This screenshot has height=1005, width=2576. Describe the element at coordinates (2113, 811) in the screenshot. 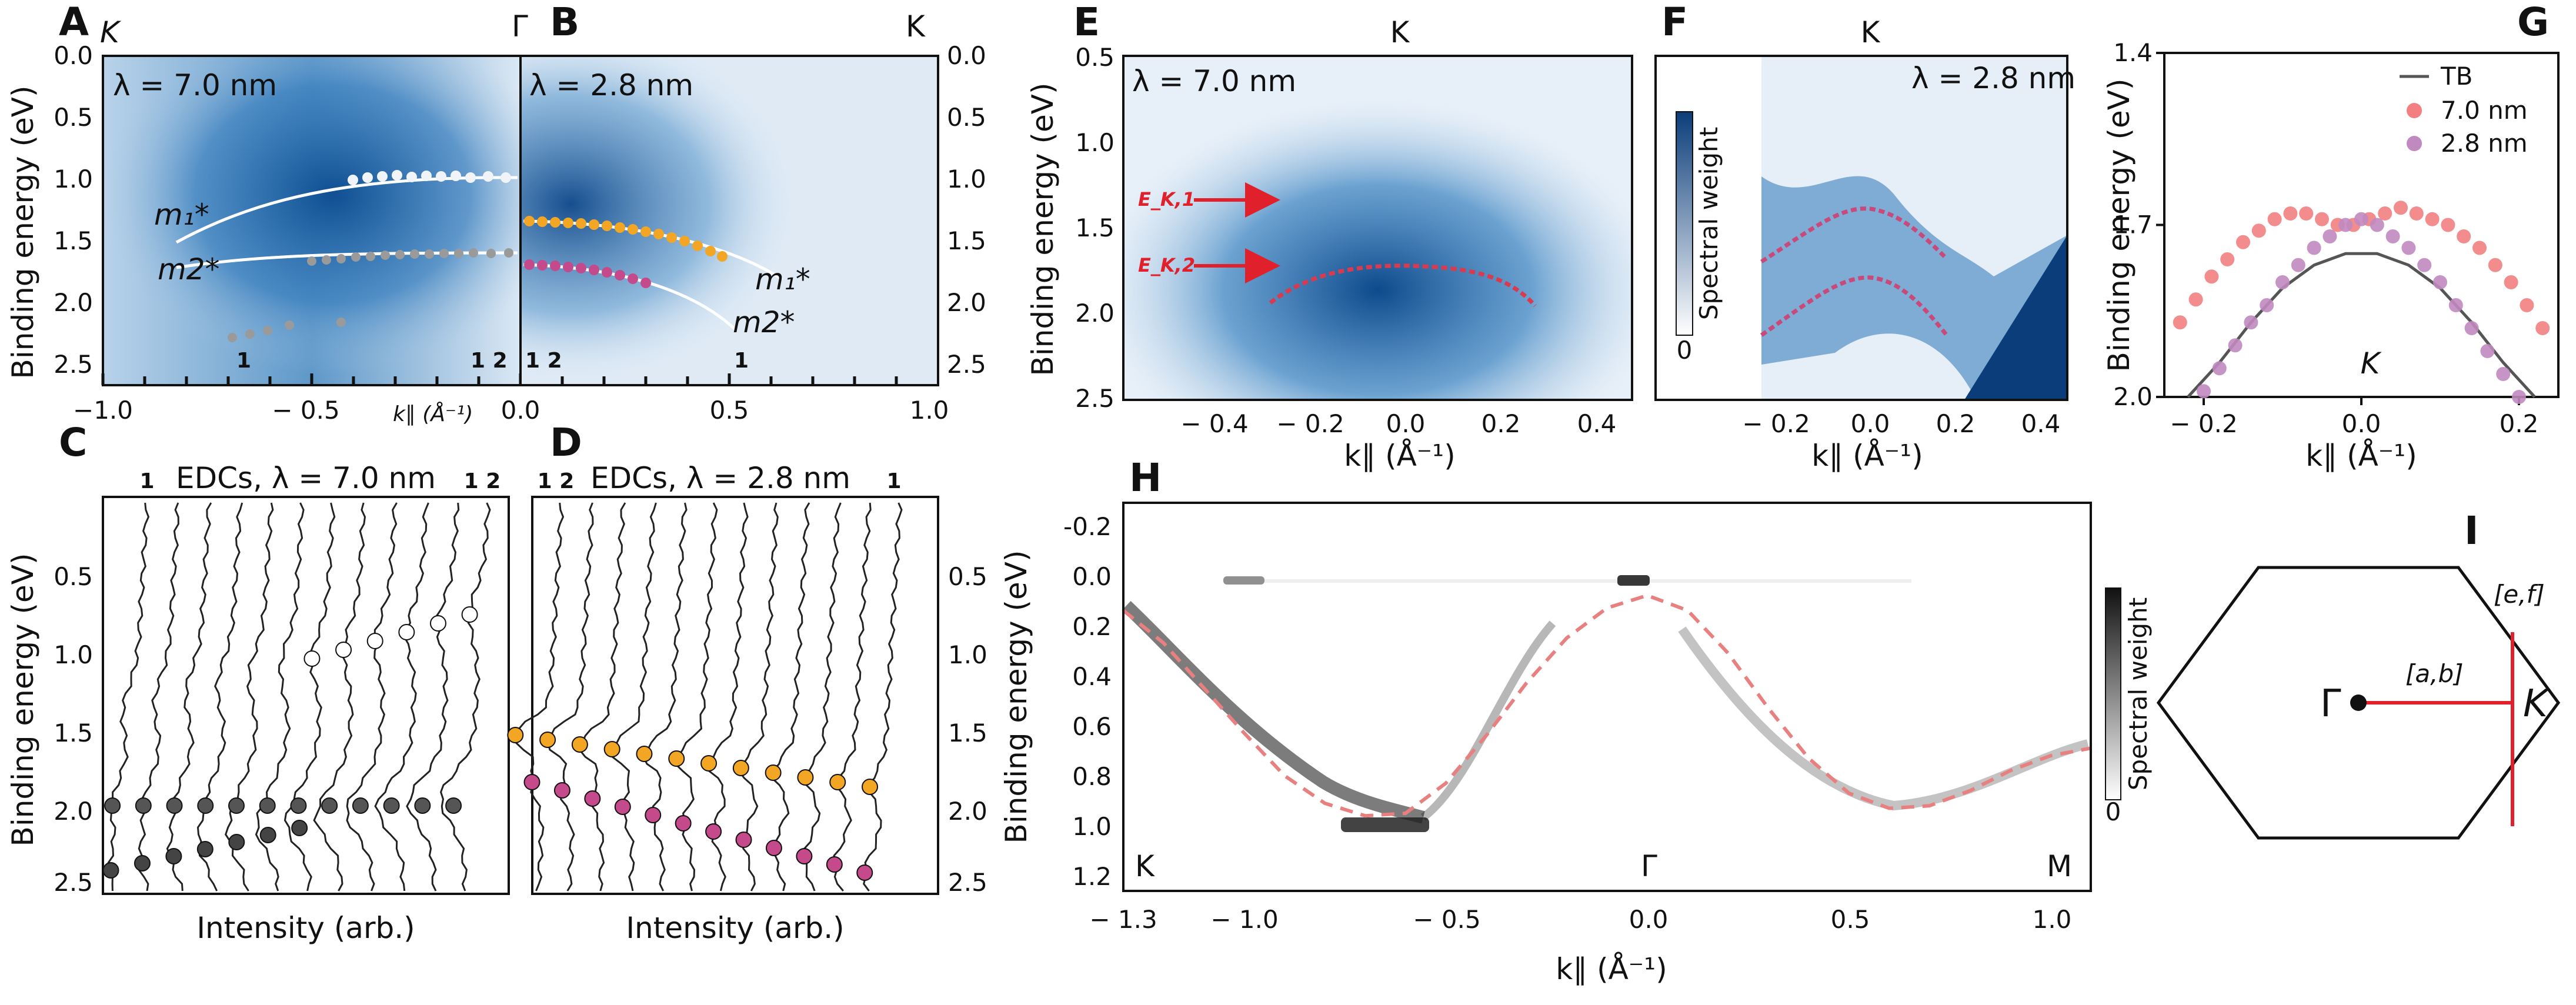

I see `panel-h-colorbar-min: 0` at that location.